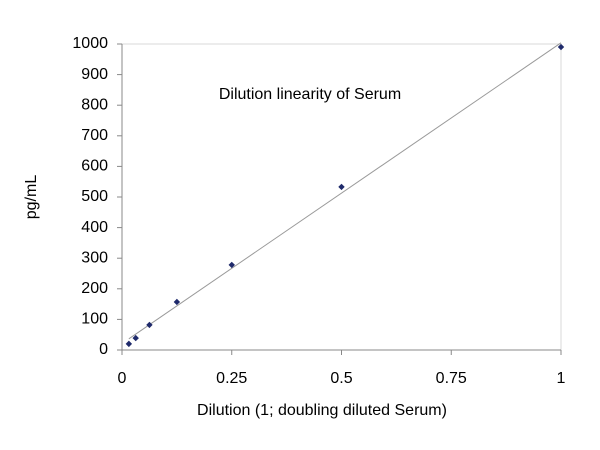  I want to click on y-tick-label: 500, so click(94, 196).